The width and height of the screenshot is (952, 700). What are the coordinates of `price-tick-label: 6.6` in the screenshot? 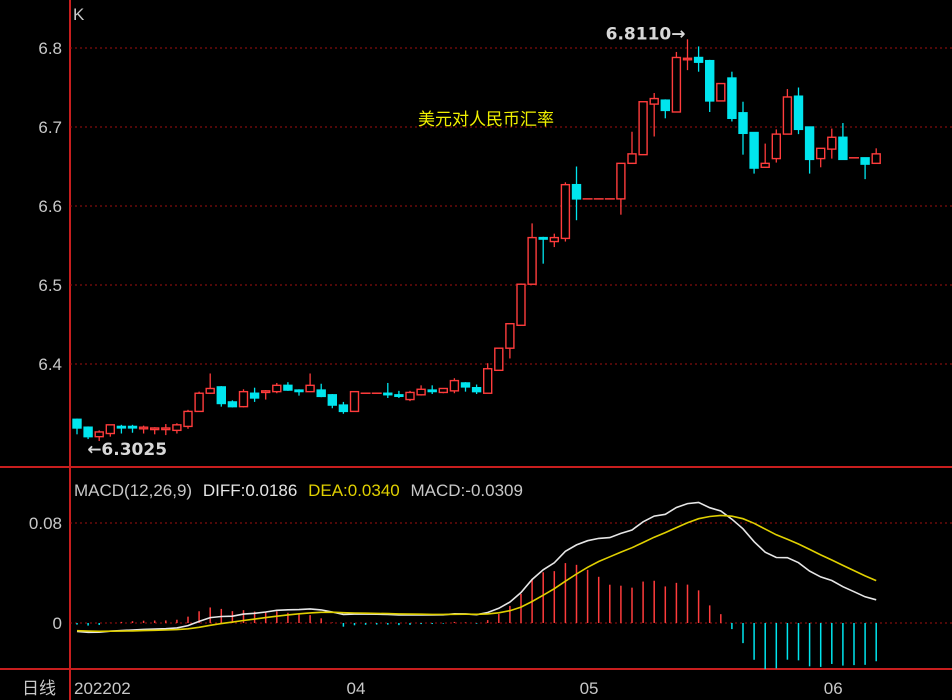 It's located at (50, 206).